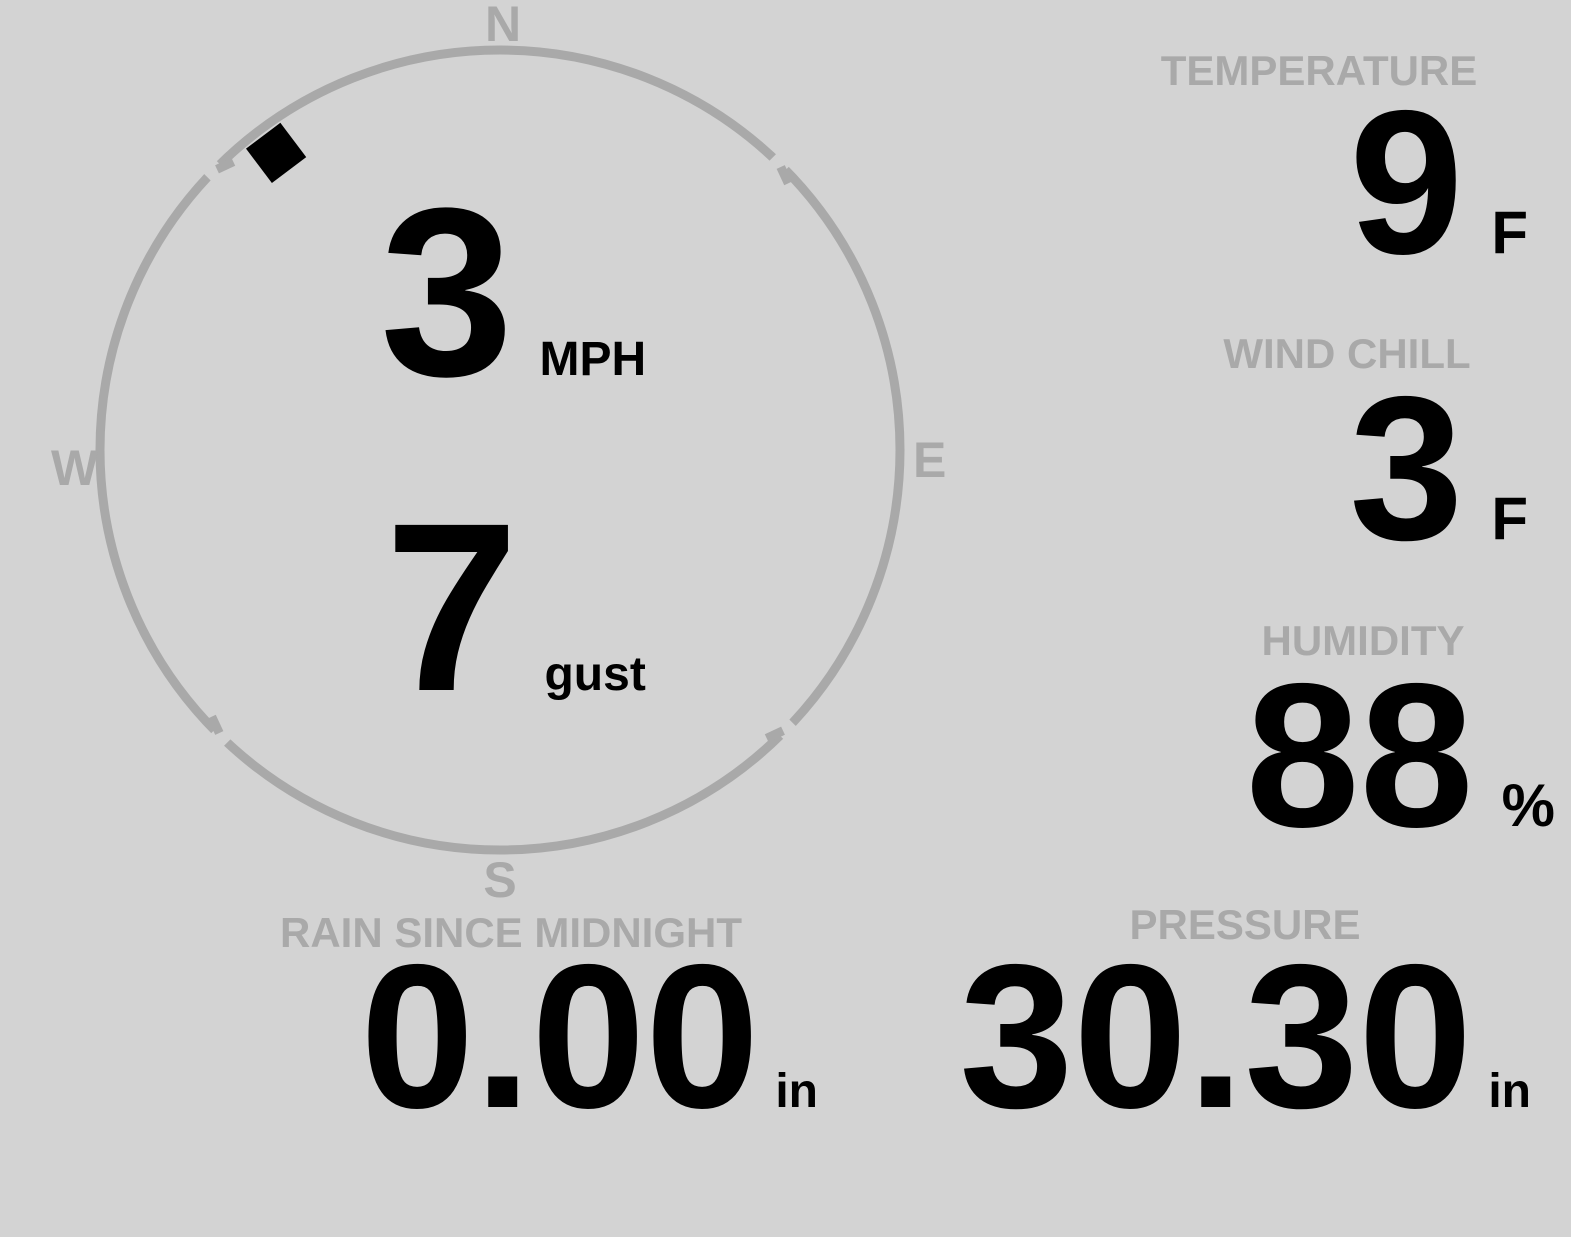 The image size is (1571, 1237). What do you see at coordinates (217, 170) in the screenshot?
I see `compass-tick-nw` at bounding box center [217, 170].